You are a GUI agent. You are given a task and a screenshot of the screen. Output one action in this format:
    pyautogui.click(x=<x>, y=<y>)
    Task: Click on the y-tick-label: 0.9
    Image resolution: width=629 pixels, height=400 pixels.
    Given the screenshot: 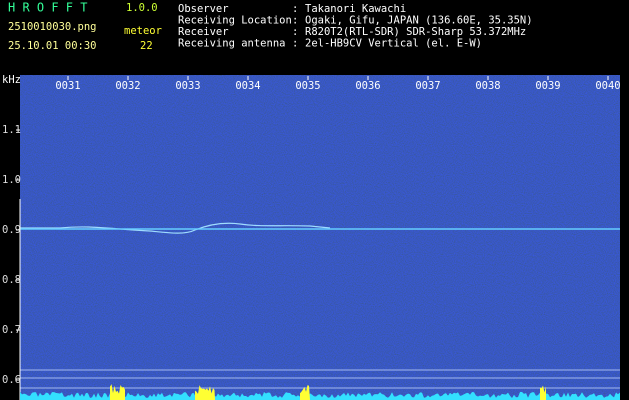 What is the action you would take?
    pyautogui.click(x=11, y=230)
    